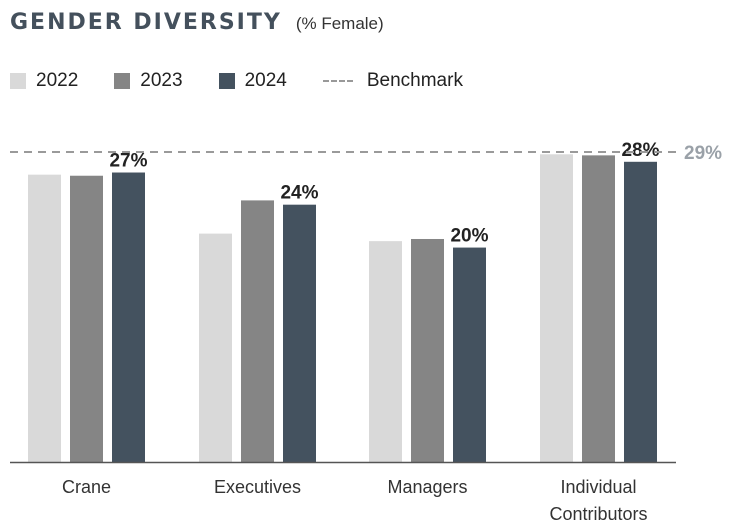  I want to click on chart-subtitle: (% Female), so click(339, 23).